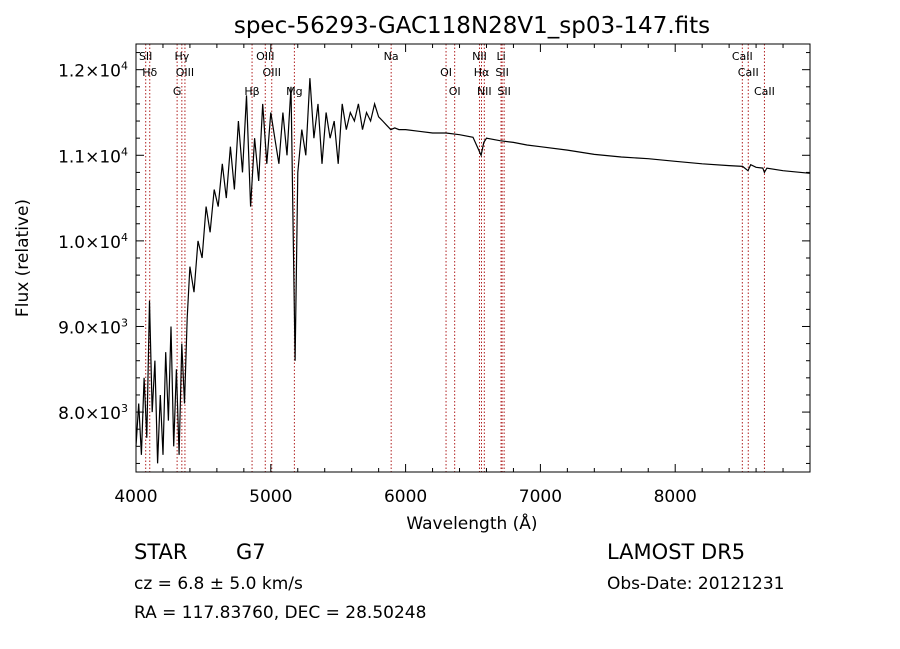 The width and height of the screenshot is (900, 649). Describe the element at coordinates (676, 552) in the screenshot. I see `survey-name: LAMOST DR5` at that location.